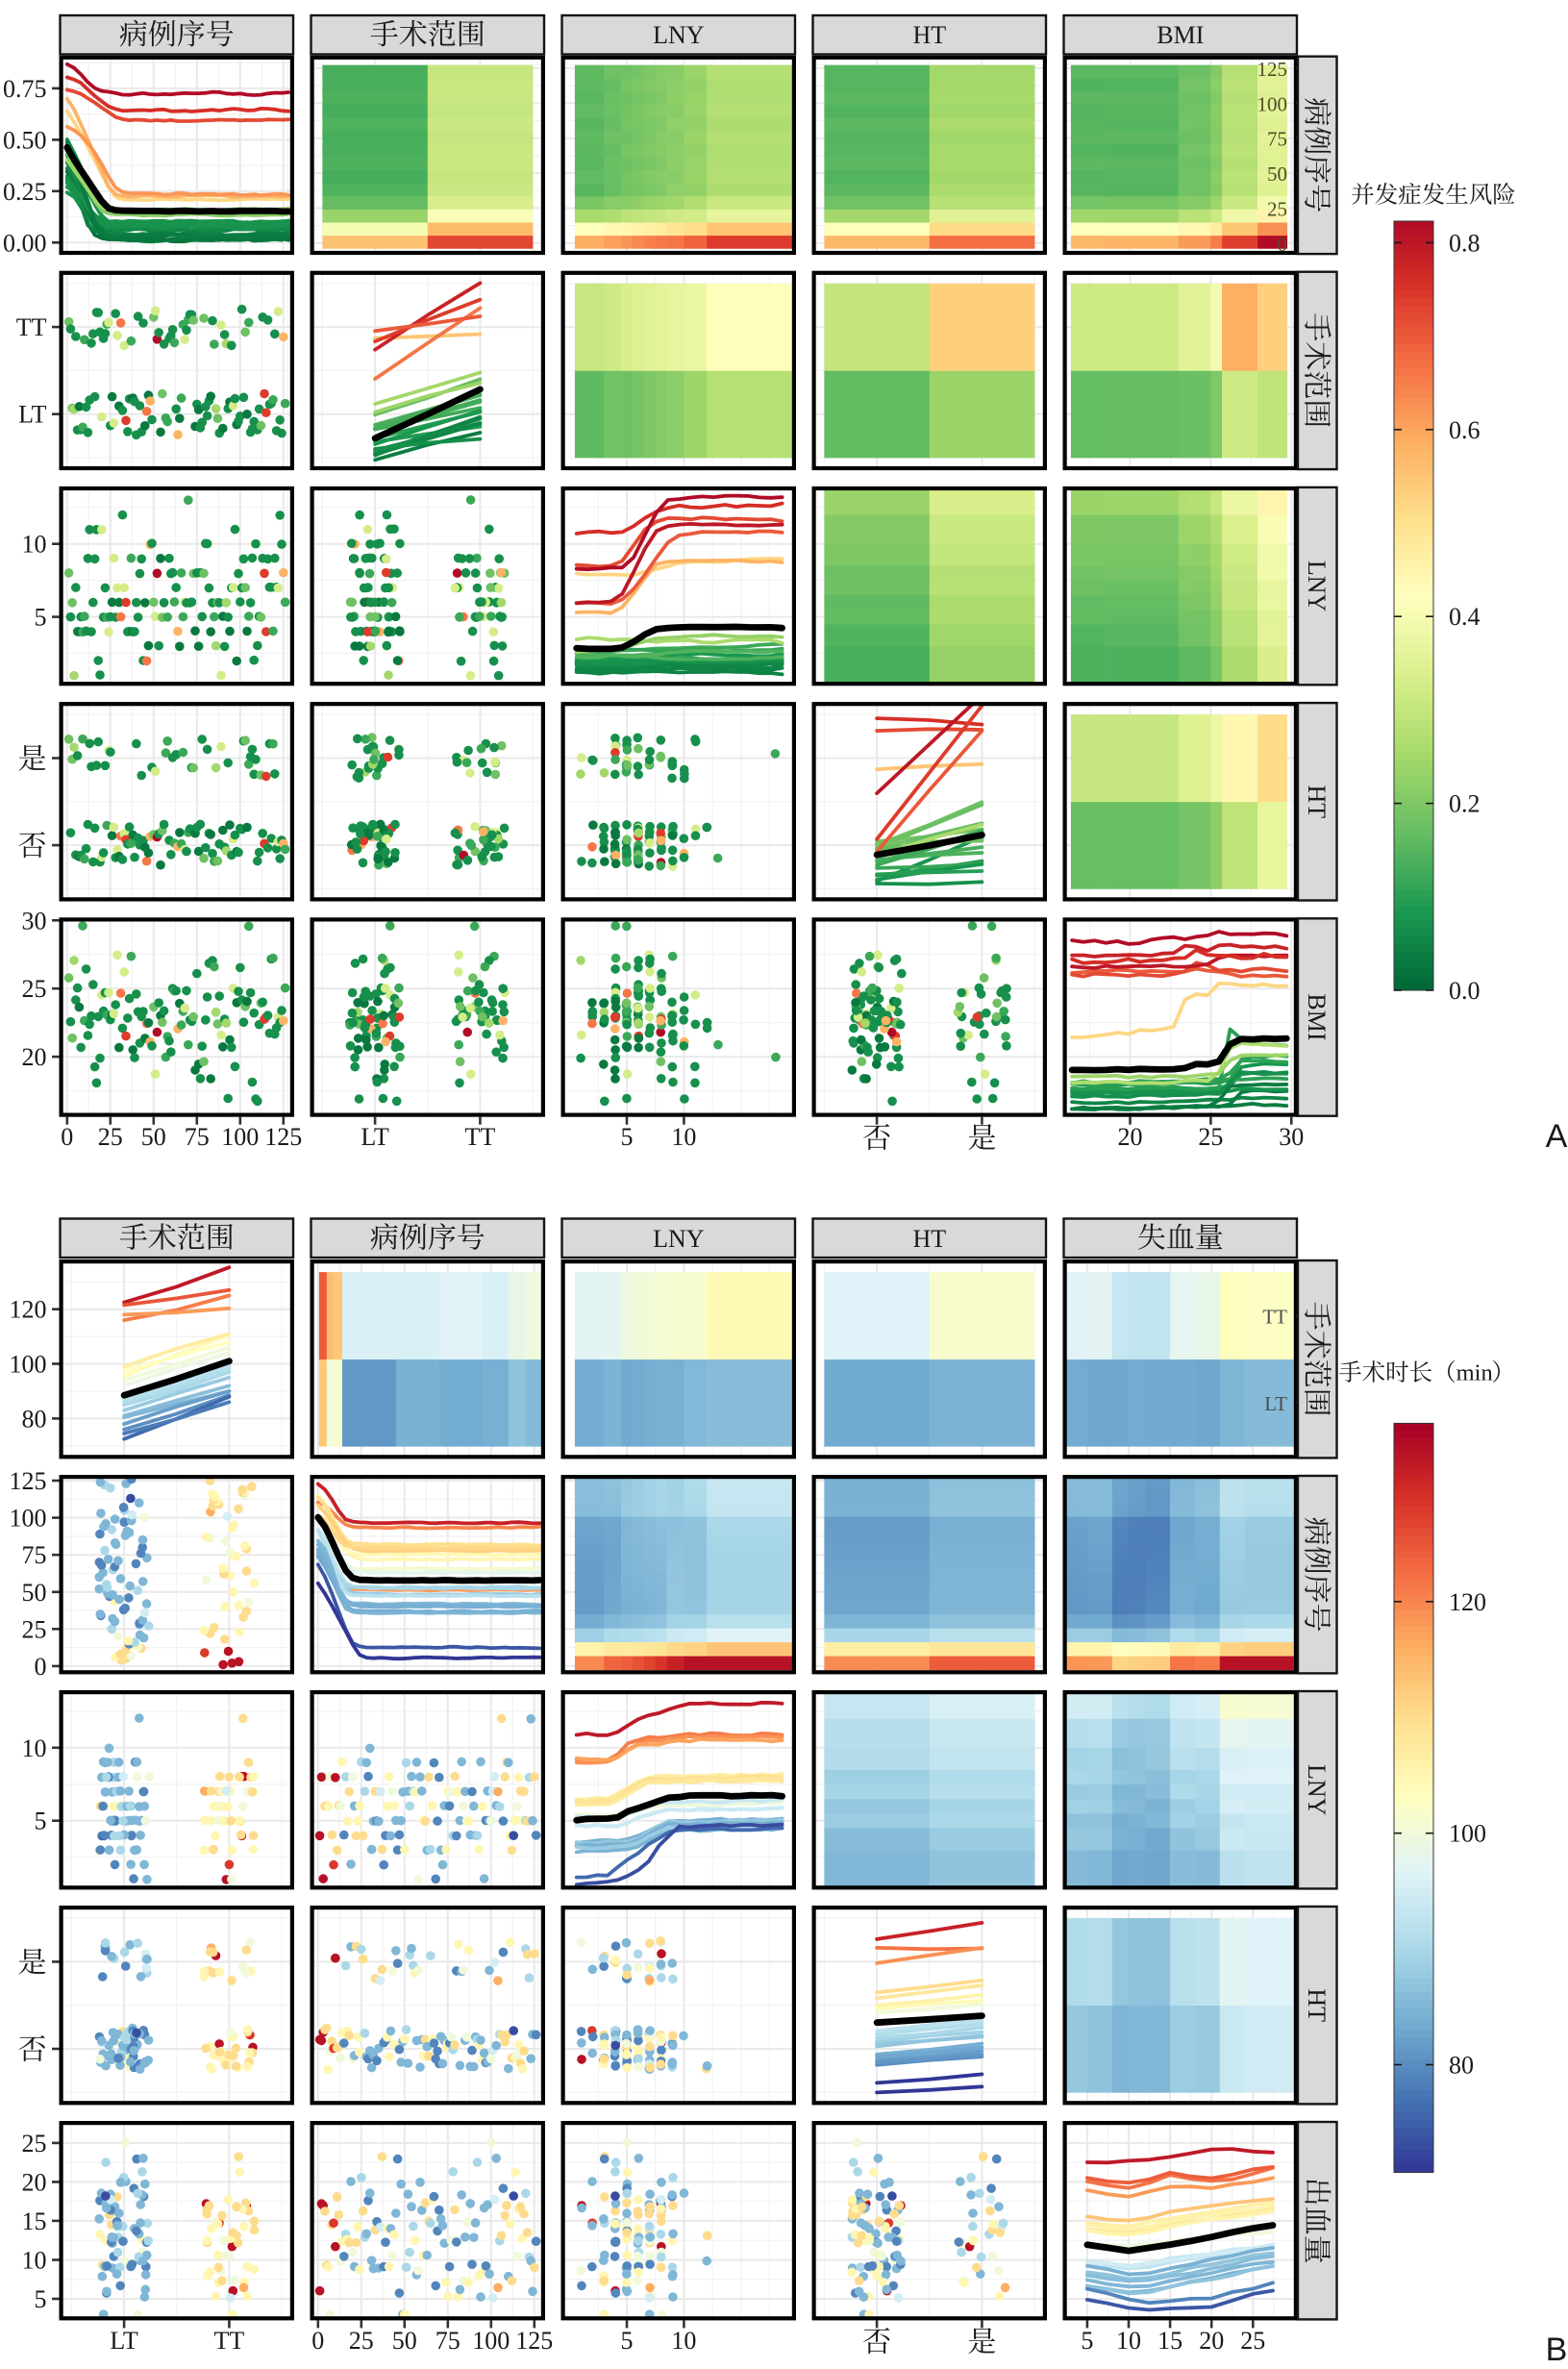 The height and width of the screenshot is (2369, 1568). I want to click on svg-text: 0.25, so click(25, 192).